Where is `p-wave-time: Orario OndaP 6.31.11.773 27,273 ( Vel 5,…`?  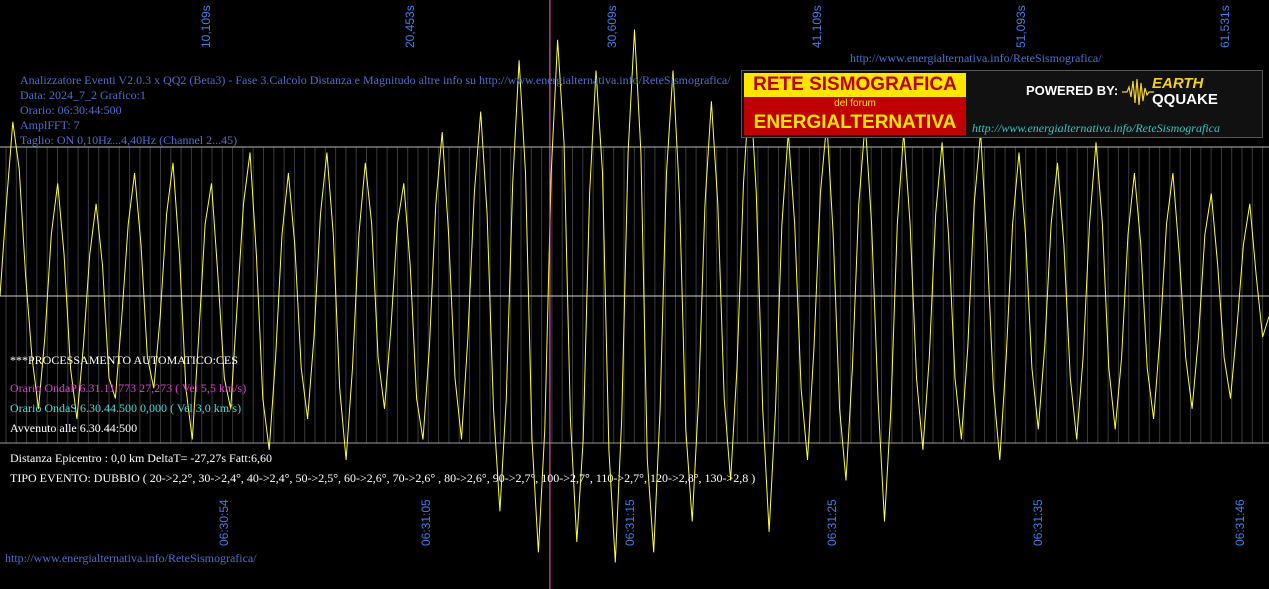 p-wave-time: Orario OndaP 6.31.11.773 27,273 ( Vel 5,… is located at coordinates (128, 388).